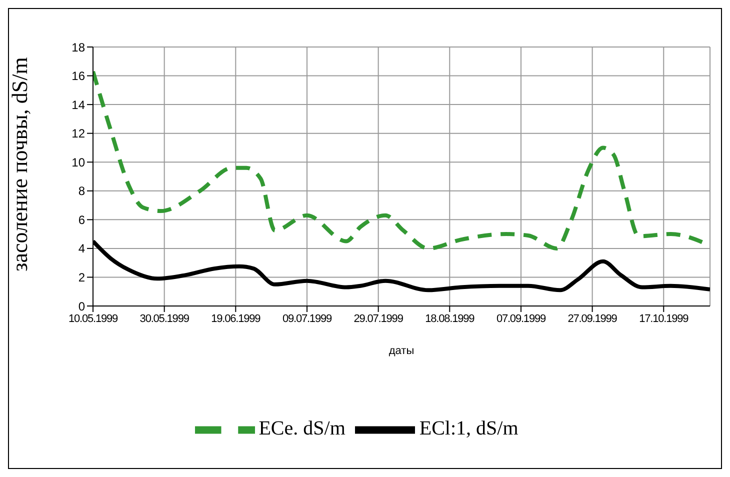 The width and height of the screenshot is (730, 477). What do you see at coordinates (450, 318) in the screenshot?
I see `x-tick-label: 18.08.1999` at bounding box center [450, 318].